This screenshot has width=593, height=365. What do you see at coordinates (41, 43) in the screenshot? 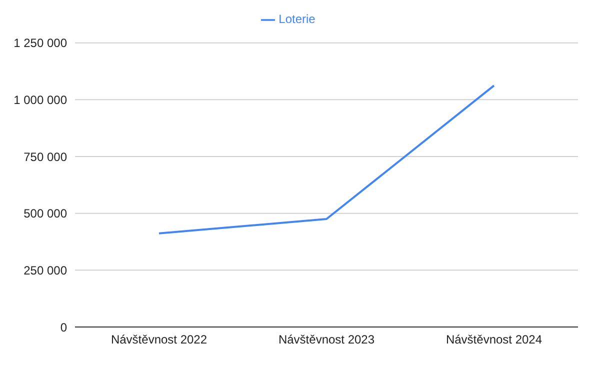
I see `y-tick-label: 1 250 000` at bounding box center [41, 43].